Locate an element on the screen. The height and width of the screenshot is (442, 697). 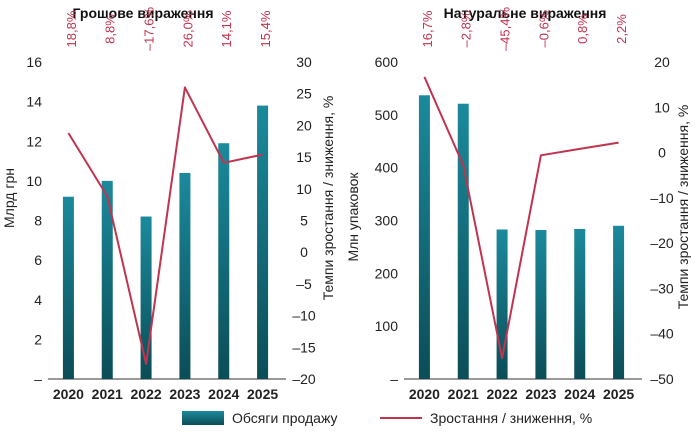
chart-1-right-tick: –5 is located at coordinates (304, 284).